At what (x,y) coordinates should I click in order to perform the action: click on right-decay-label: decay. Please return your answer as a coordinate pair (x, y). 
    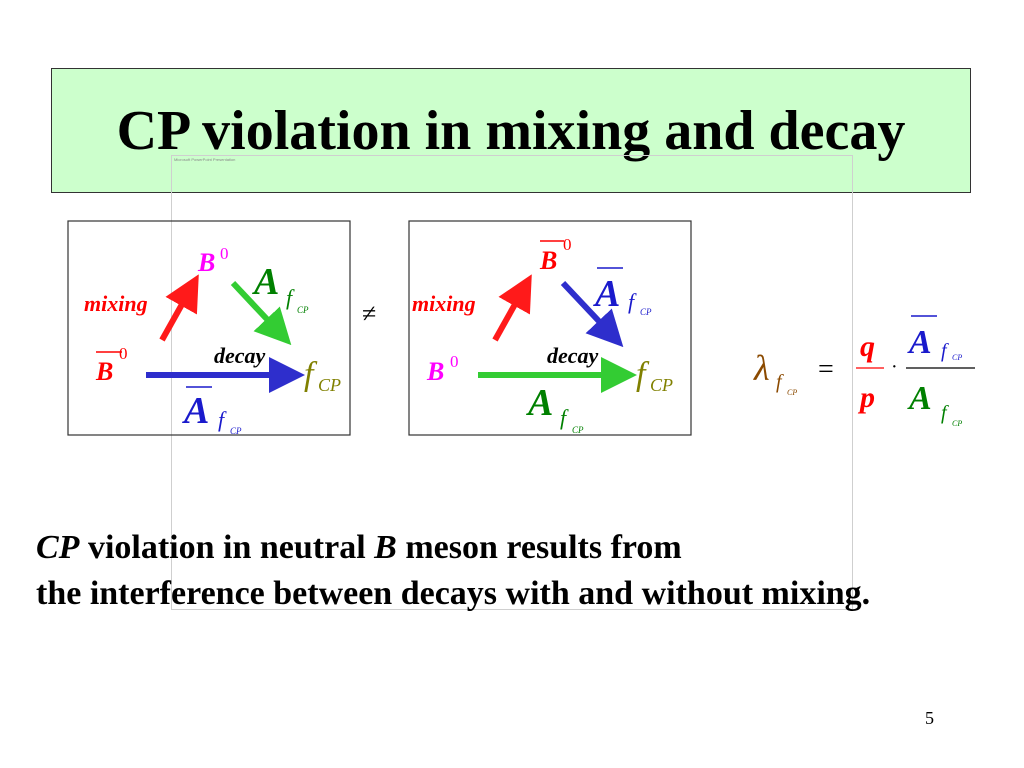
    Looking at the image, I should click on (573, 355).